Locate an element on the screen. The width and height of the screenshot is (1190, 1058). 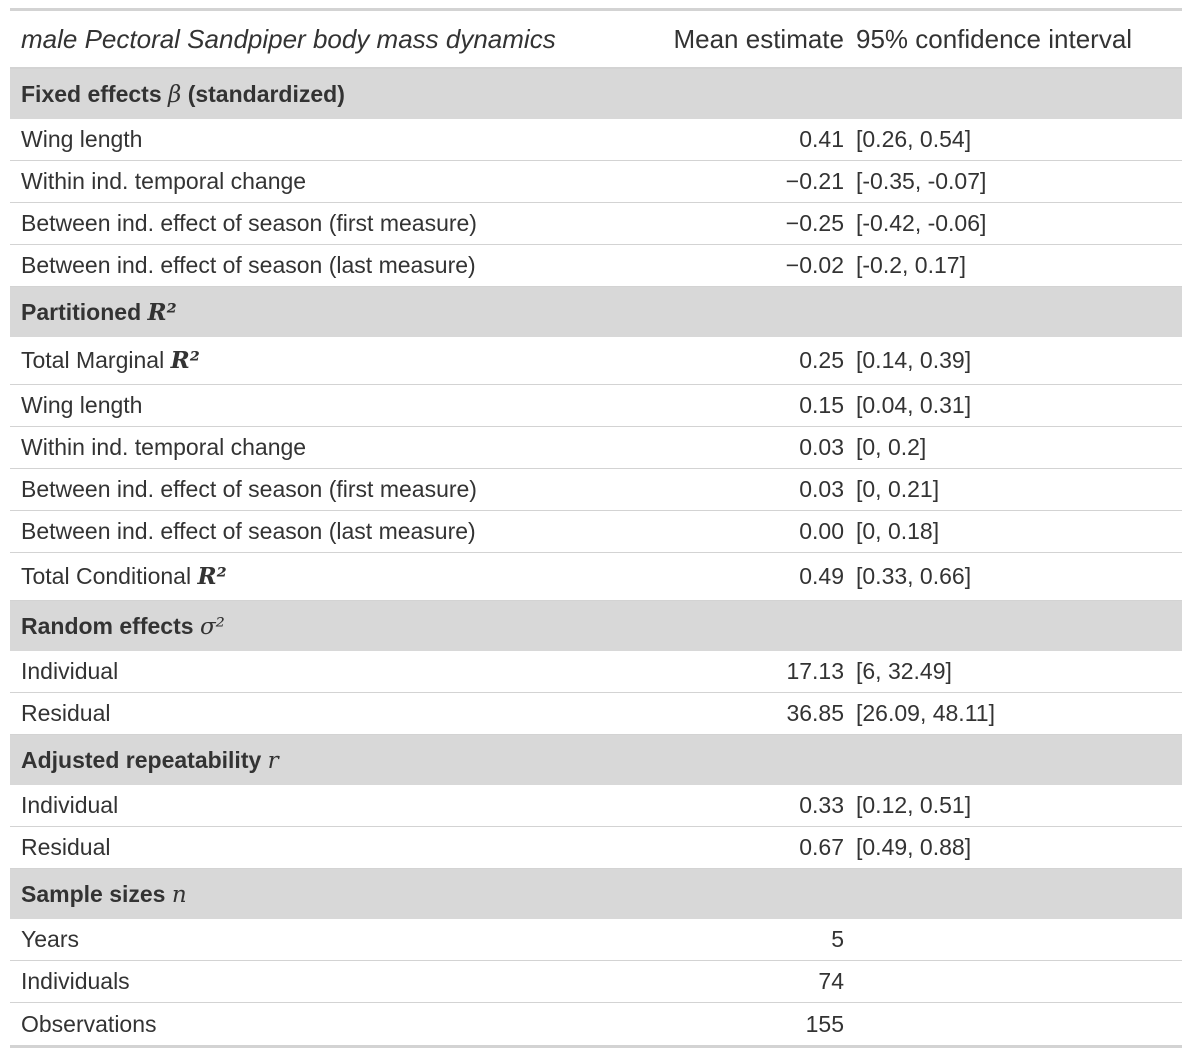
group-label: Fixed effects is located at coordinates (91, 93).